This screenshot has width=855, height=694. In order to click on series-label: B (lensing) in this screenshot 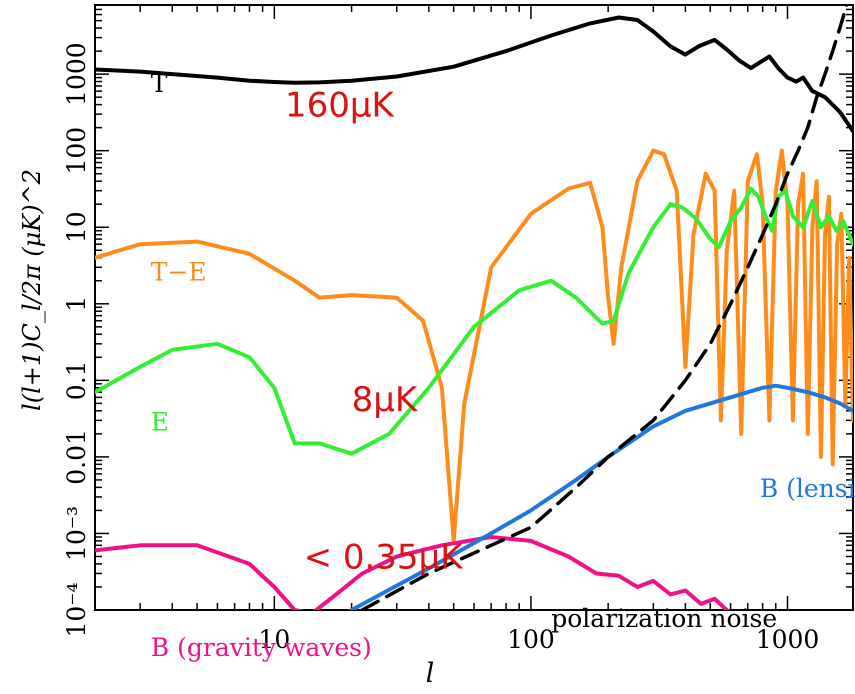, I will do `click(807, 488)`.